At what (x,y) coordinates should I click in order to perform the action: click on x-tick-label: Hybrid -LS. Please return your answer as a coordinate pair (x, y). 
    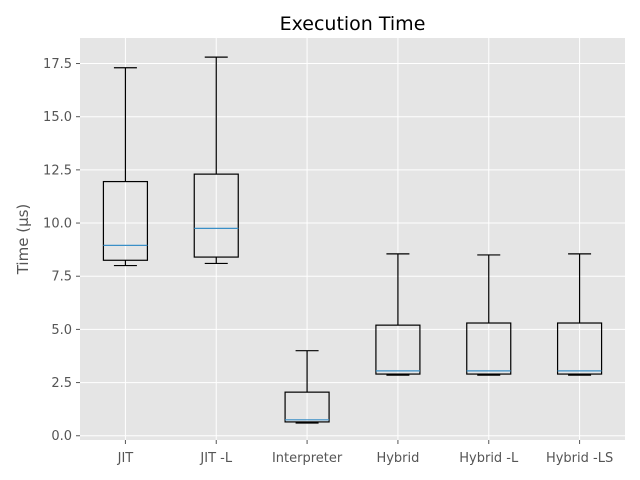
    Looking at the image, I should click on (579, 458).